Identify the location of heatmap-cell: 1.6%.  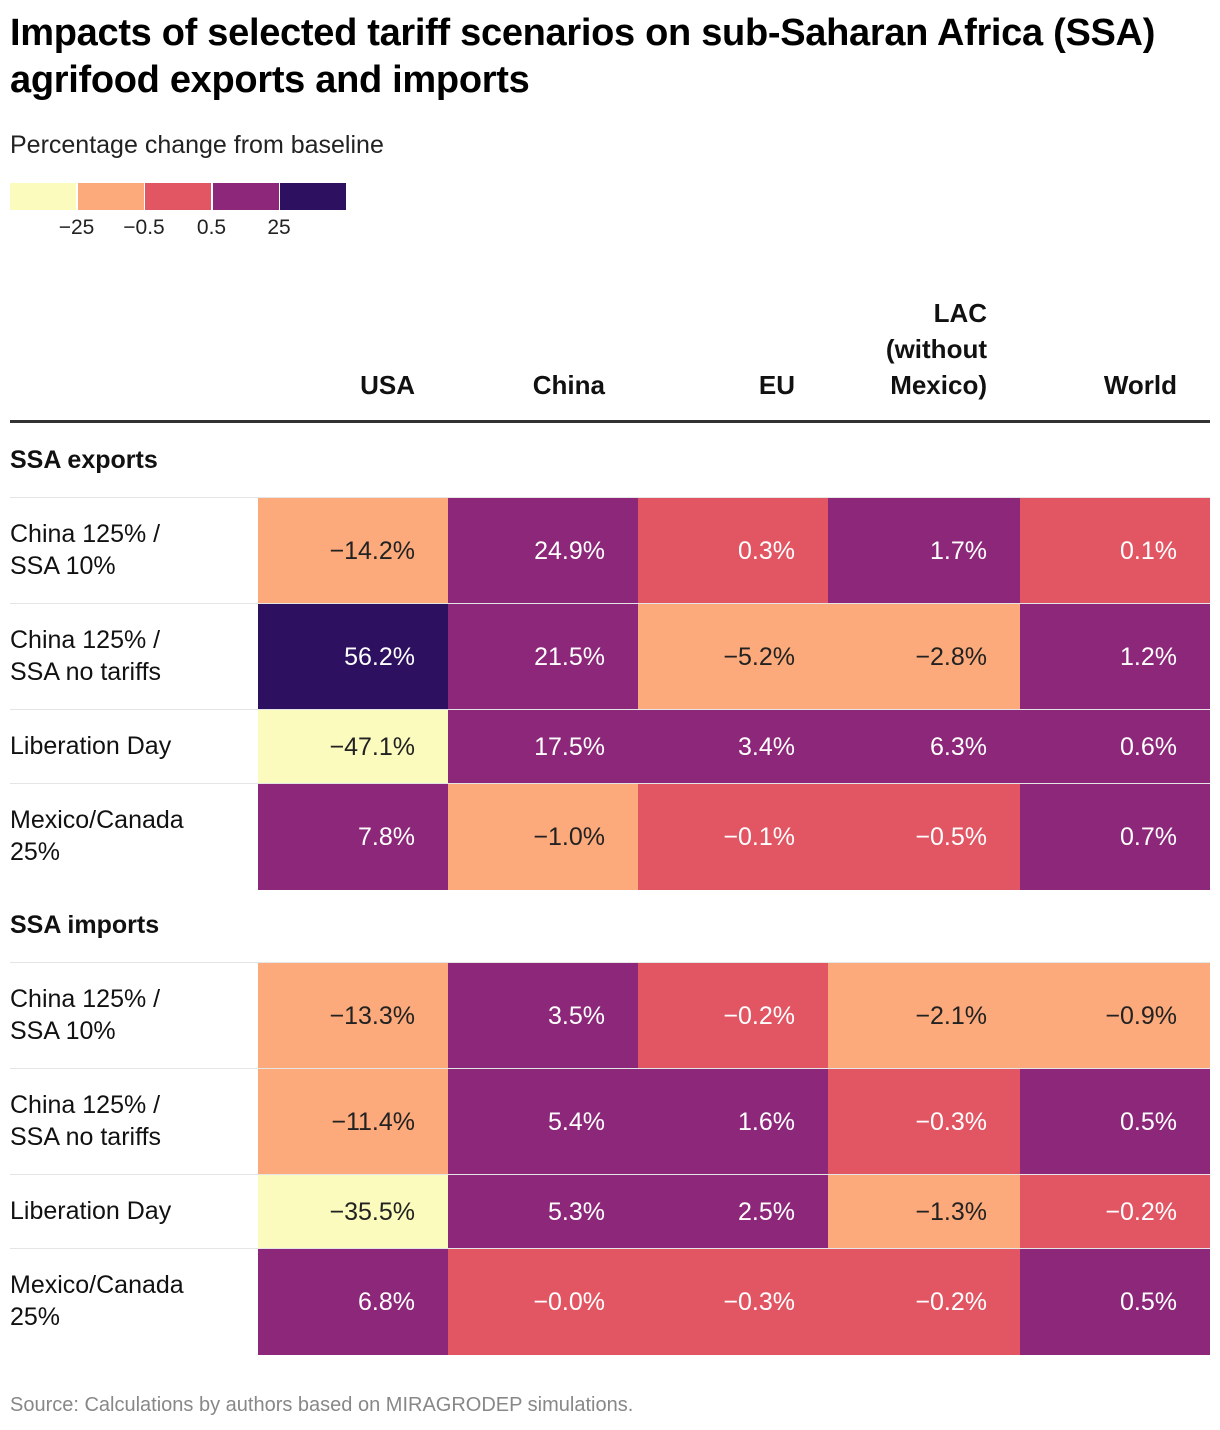
(733, 1122).